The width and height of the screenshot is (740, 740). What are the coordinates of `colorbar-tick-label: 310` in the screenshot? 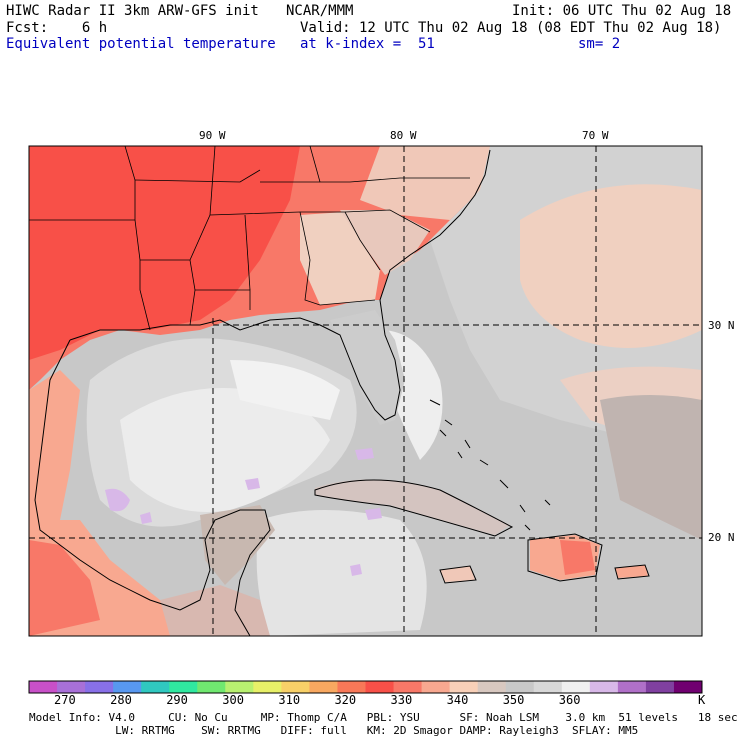 It's located at (289, 700).